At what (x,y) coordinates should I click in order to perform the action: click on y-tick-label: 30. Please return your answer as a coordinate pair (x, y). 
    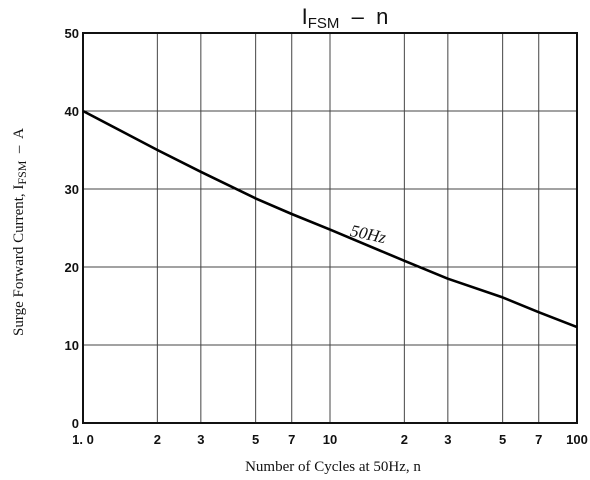
    Looking at the image, I should click on (72, 189).